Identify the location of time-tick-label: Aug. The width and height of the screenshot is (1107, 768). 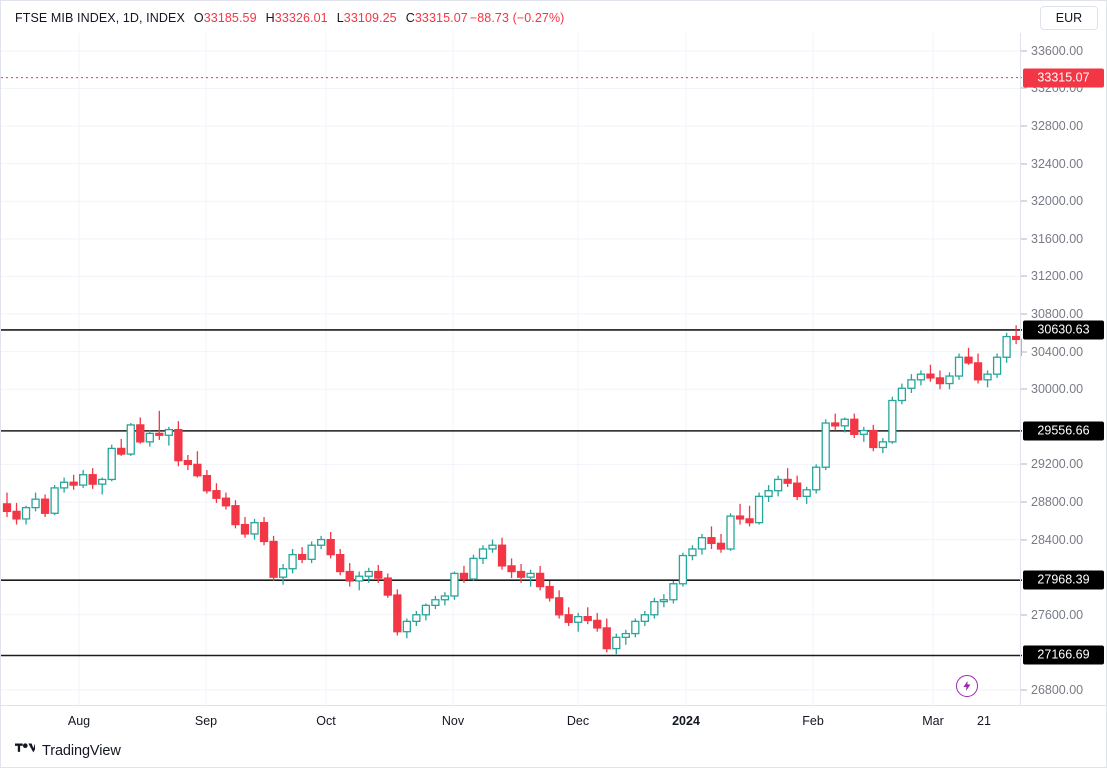
(79, 721).